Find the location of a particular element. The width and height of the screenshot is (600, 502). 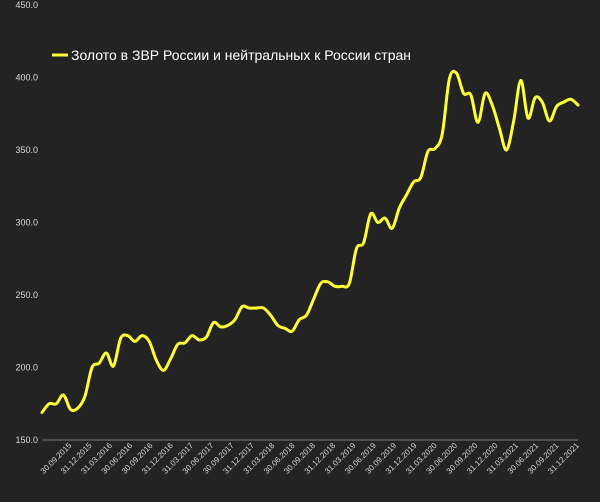

y-axis: 150.0 200.0 250.0 300.0 350.0 400.0 450.0 is located at coordinates (26, 222).